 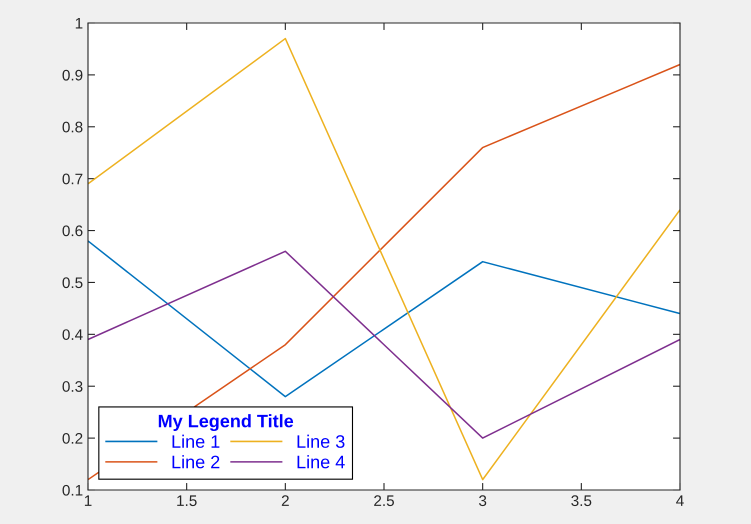 I want to click on legend-label: Line 4, so click(x=321, y=461).